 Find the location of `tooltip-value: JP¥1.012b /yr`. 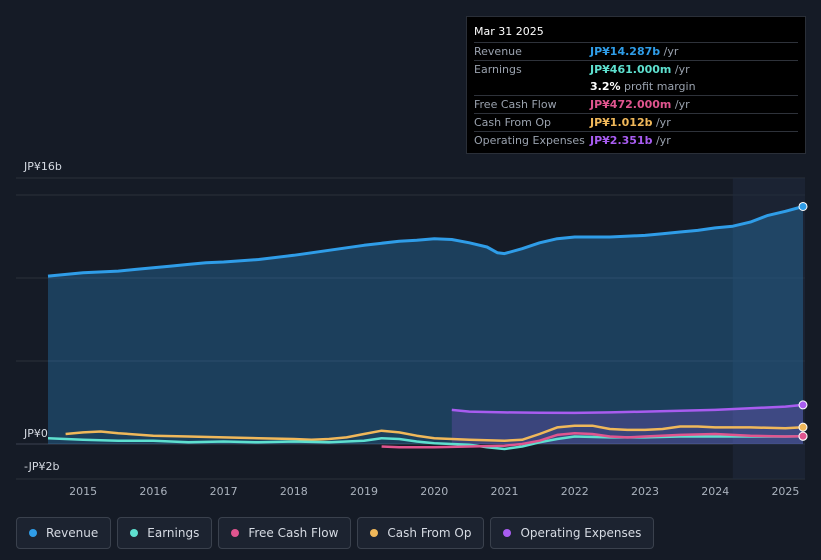

tooltip-value: JP¥1.012b /yr is located at coordinates (630, 122).